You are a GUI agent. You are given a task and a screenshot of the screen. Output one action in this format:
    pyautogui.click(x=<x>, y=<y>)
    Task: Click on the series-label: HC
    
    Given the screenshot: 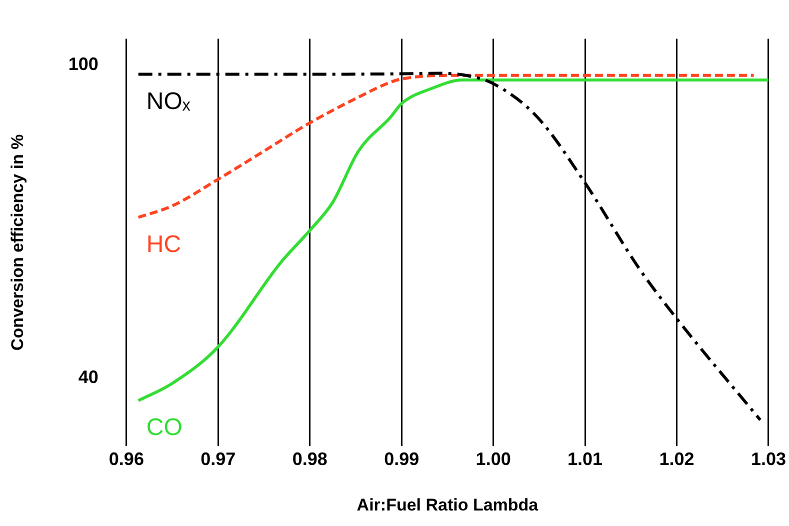 What is the action you would take?
    pyautogui.click(x=164, y=244)
    